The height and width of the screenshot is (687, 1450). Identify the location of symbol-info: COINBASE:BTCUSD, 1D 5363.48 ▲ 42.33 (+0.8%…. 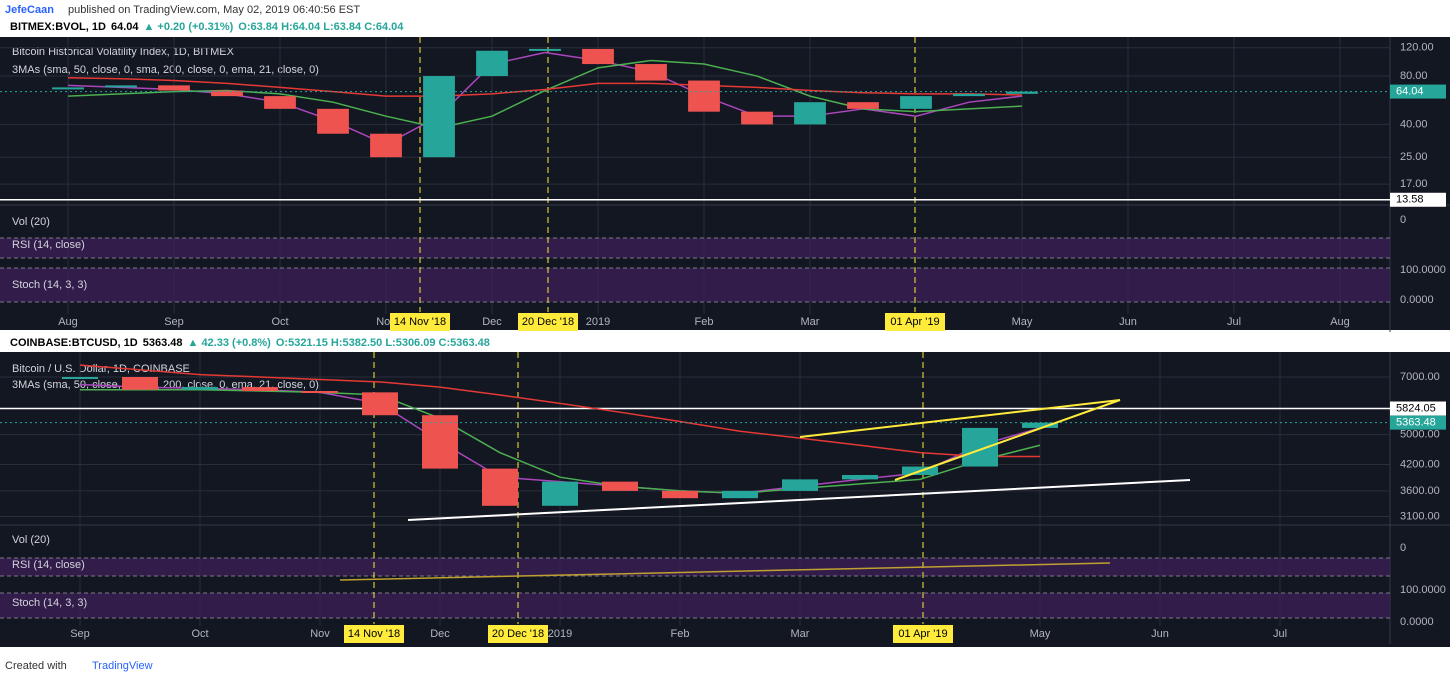
(250, 343).